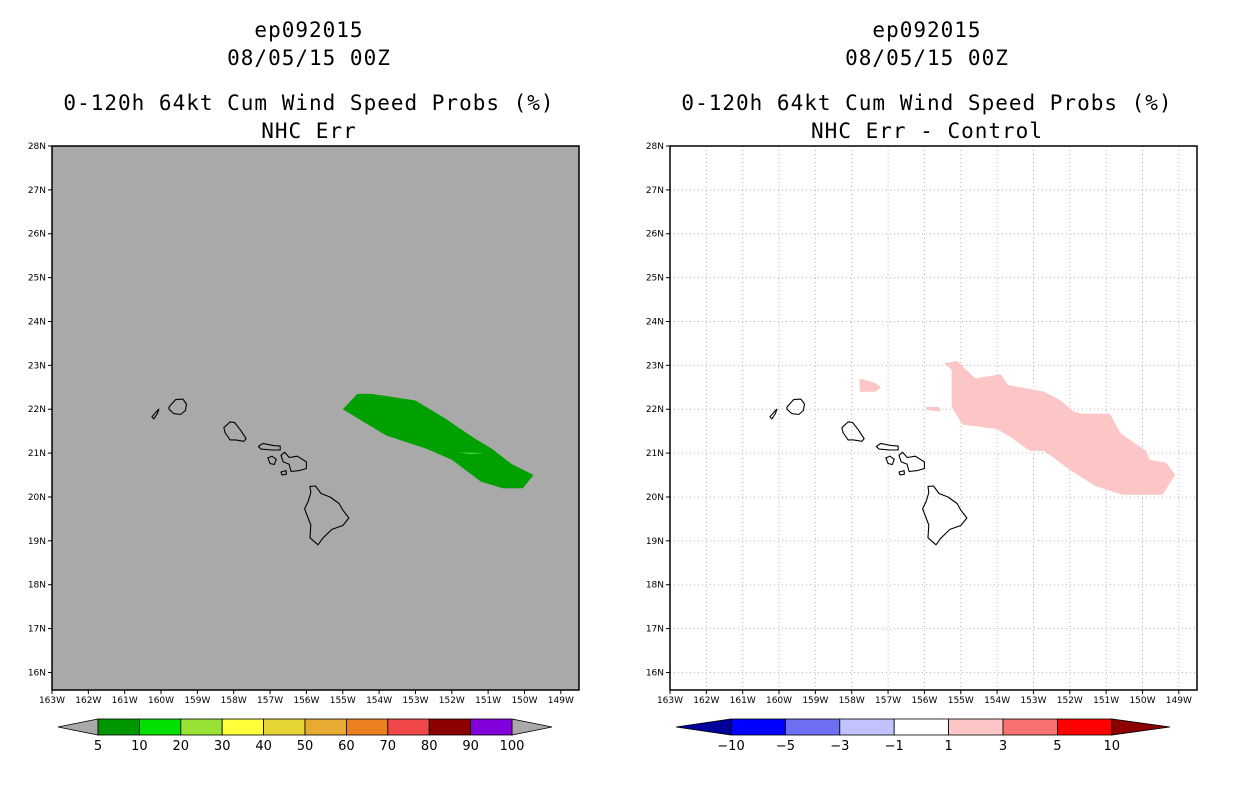 The width and height of the screenshot is (1236, 800). Describe the element at coordinates (911, 462) in the screenshot. I see `maui-island` at that location.